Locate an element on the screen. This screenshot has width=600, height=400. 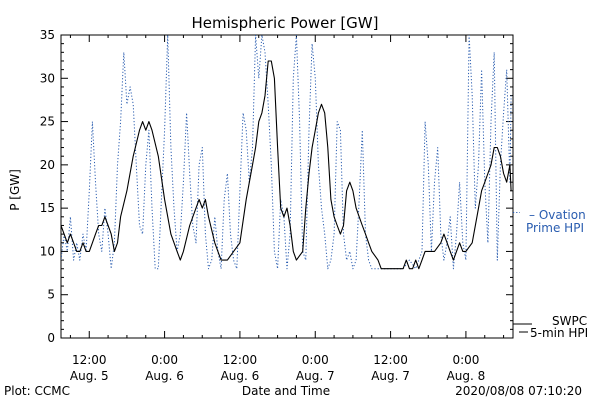
y-tick-label: 25 is located at coordinates (47, 122).